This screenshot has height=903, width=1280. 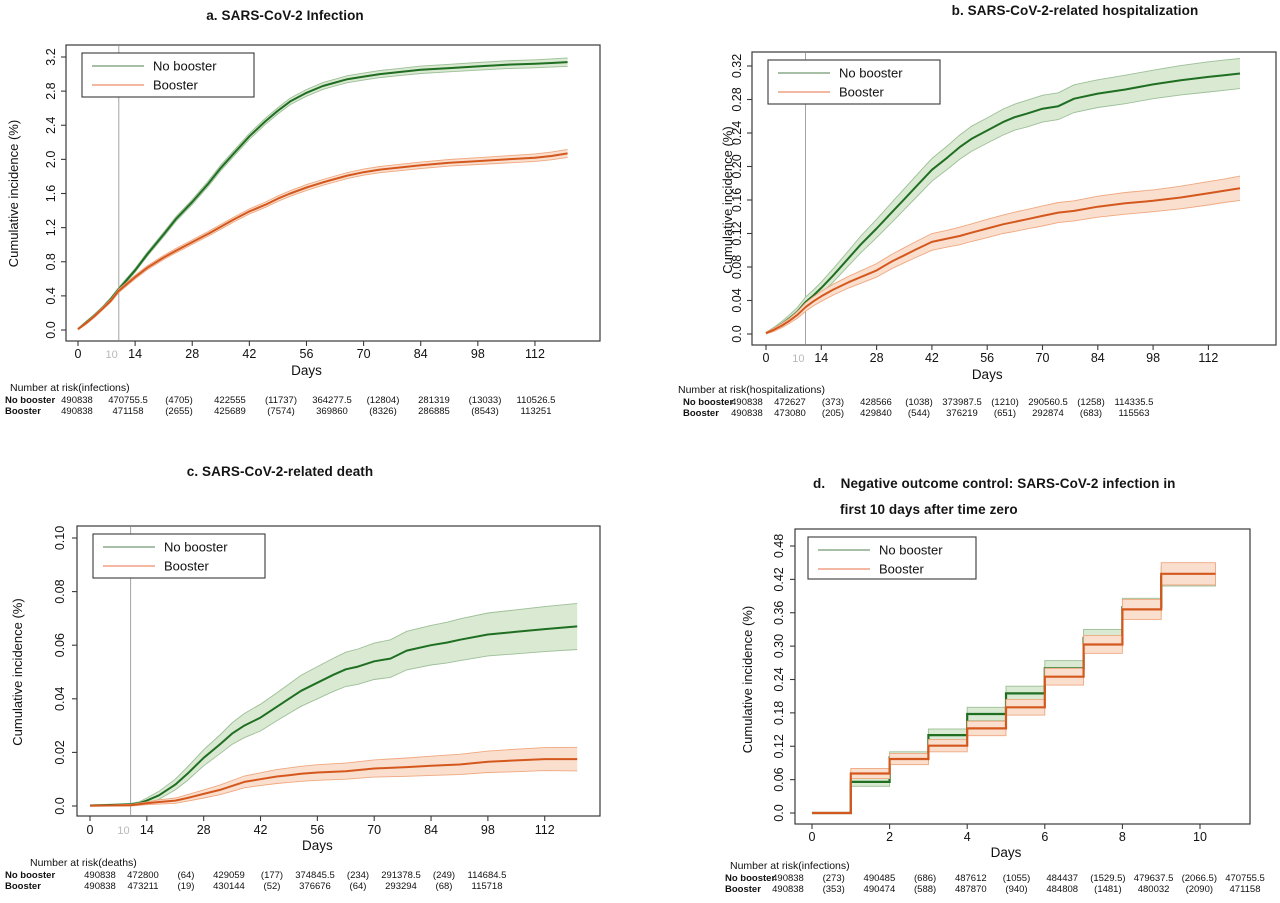 I want to click on risk-cell: (64), so click(x=186, y=875).